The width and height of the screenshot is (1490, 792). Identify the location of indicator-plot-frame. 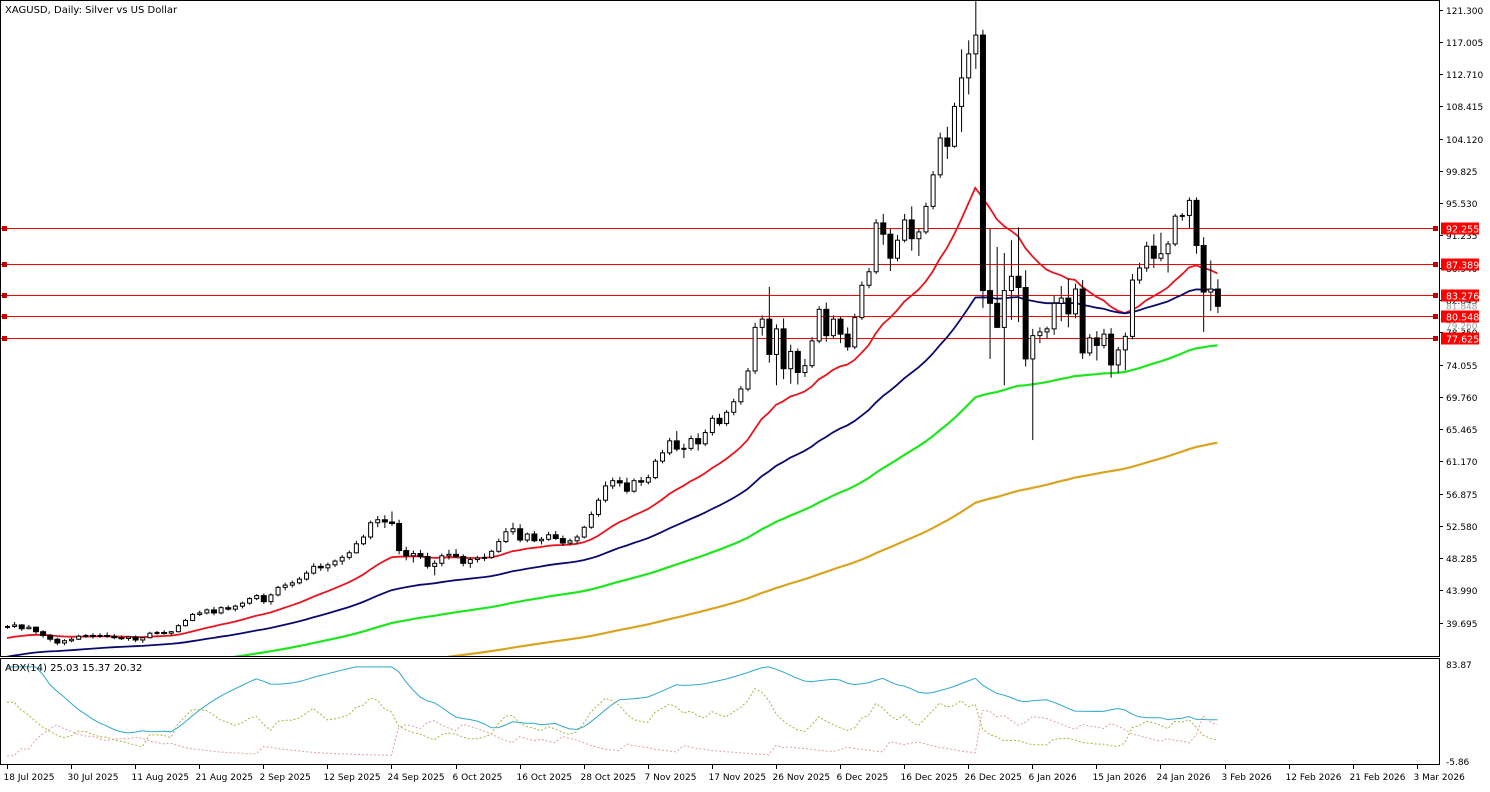
(720, 711).